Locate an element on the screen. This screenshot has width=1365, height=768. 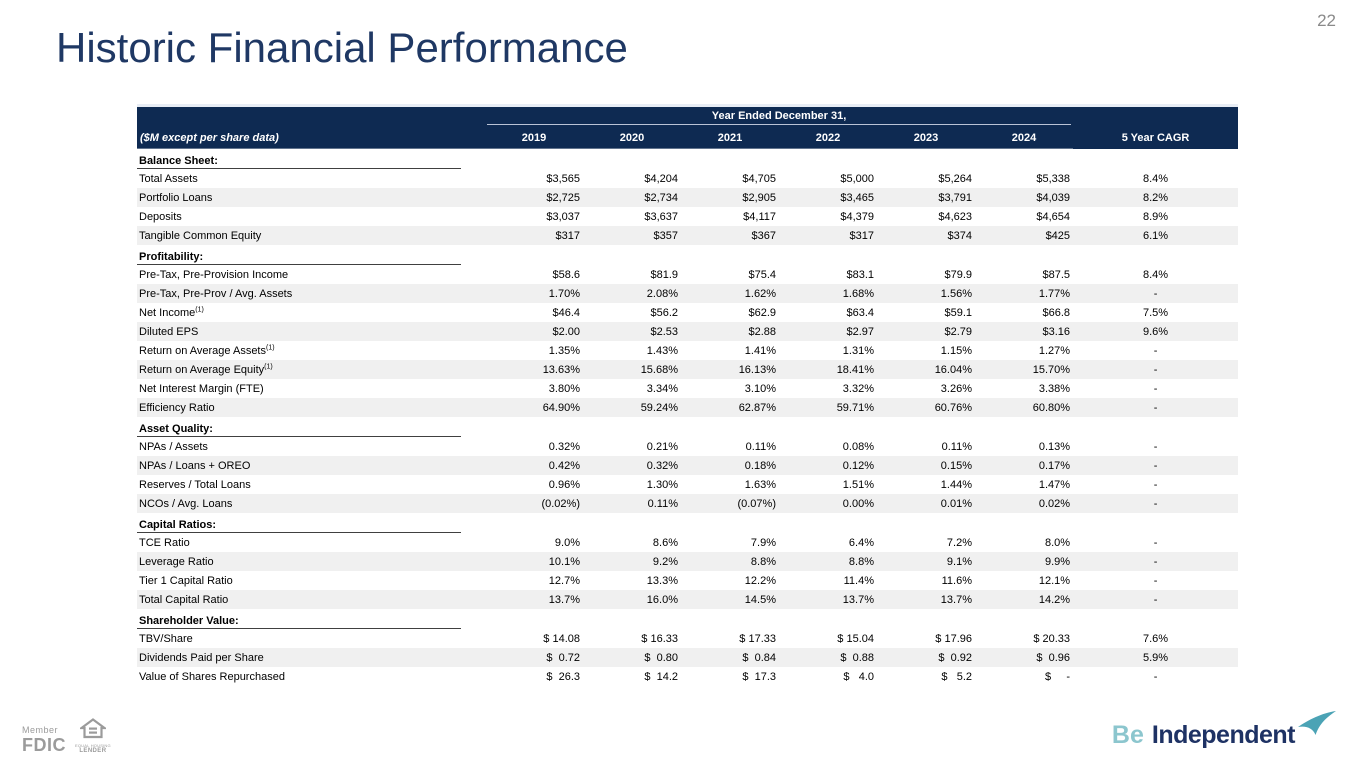
member-fdic-logo: Member FDIC is located at coordinates (44, 740).